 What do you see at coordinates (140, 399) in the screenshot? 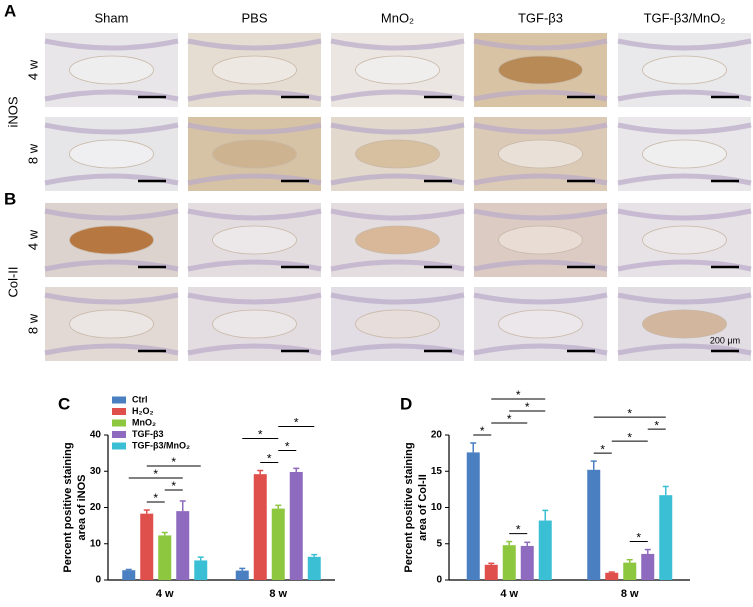
I see `legend-label: Ctrl` at bounding box center [140, 399].